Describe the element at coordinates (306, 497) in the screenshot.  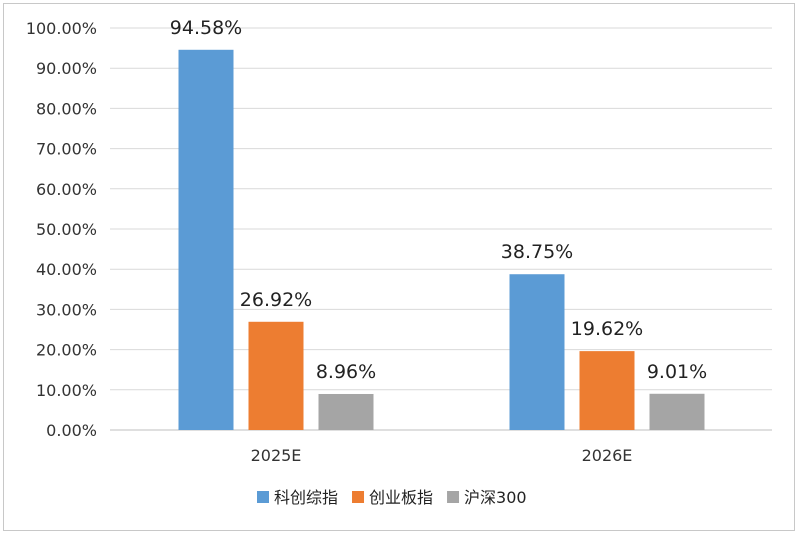
I see `legend-entry: 科创综指` at that location.